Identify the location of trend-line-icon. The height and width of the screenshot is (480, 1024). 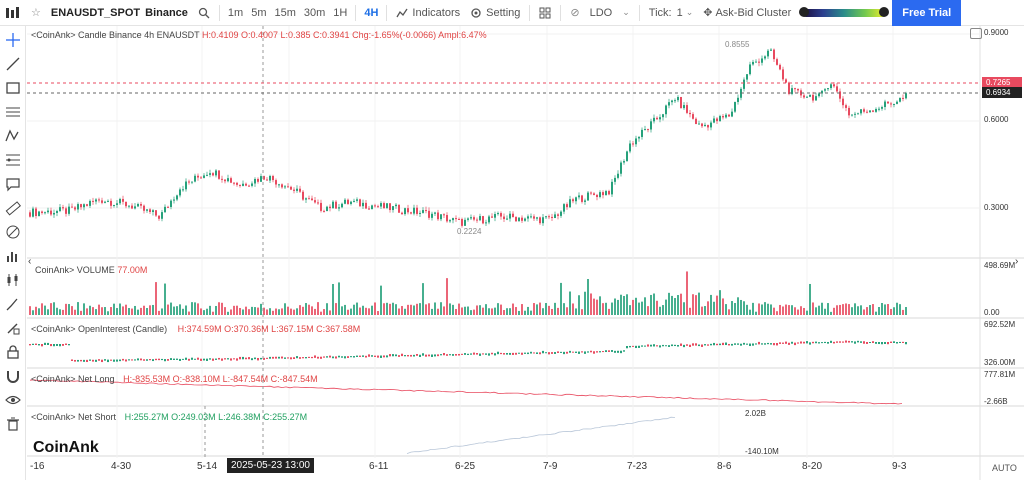
(13, 64).